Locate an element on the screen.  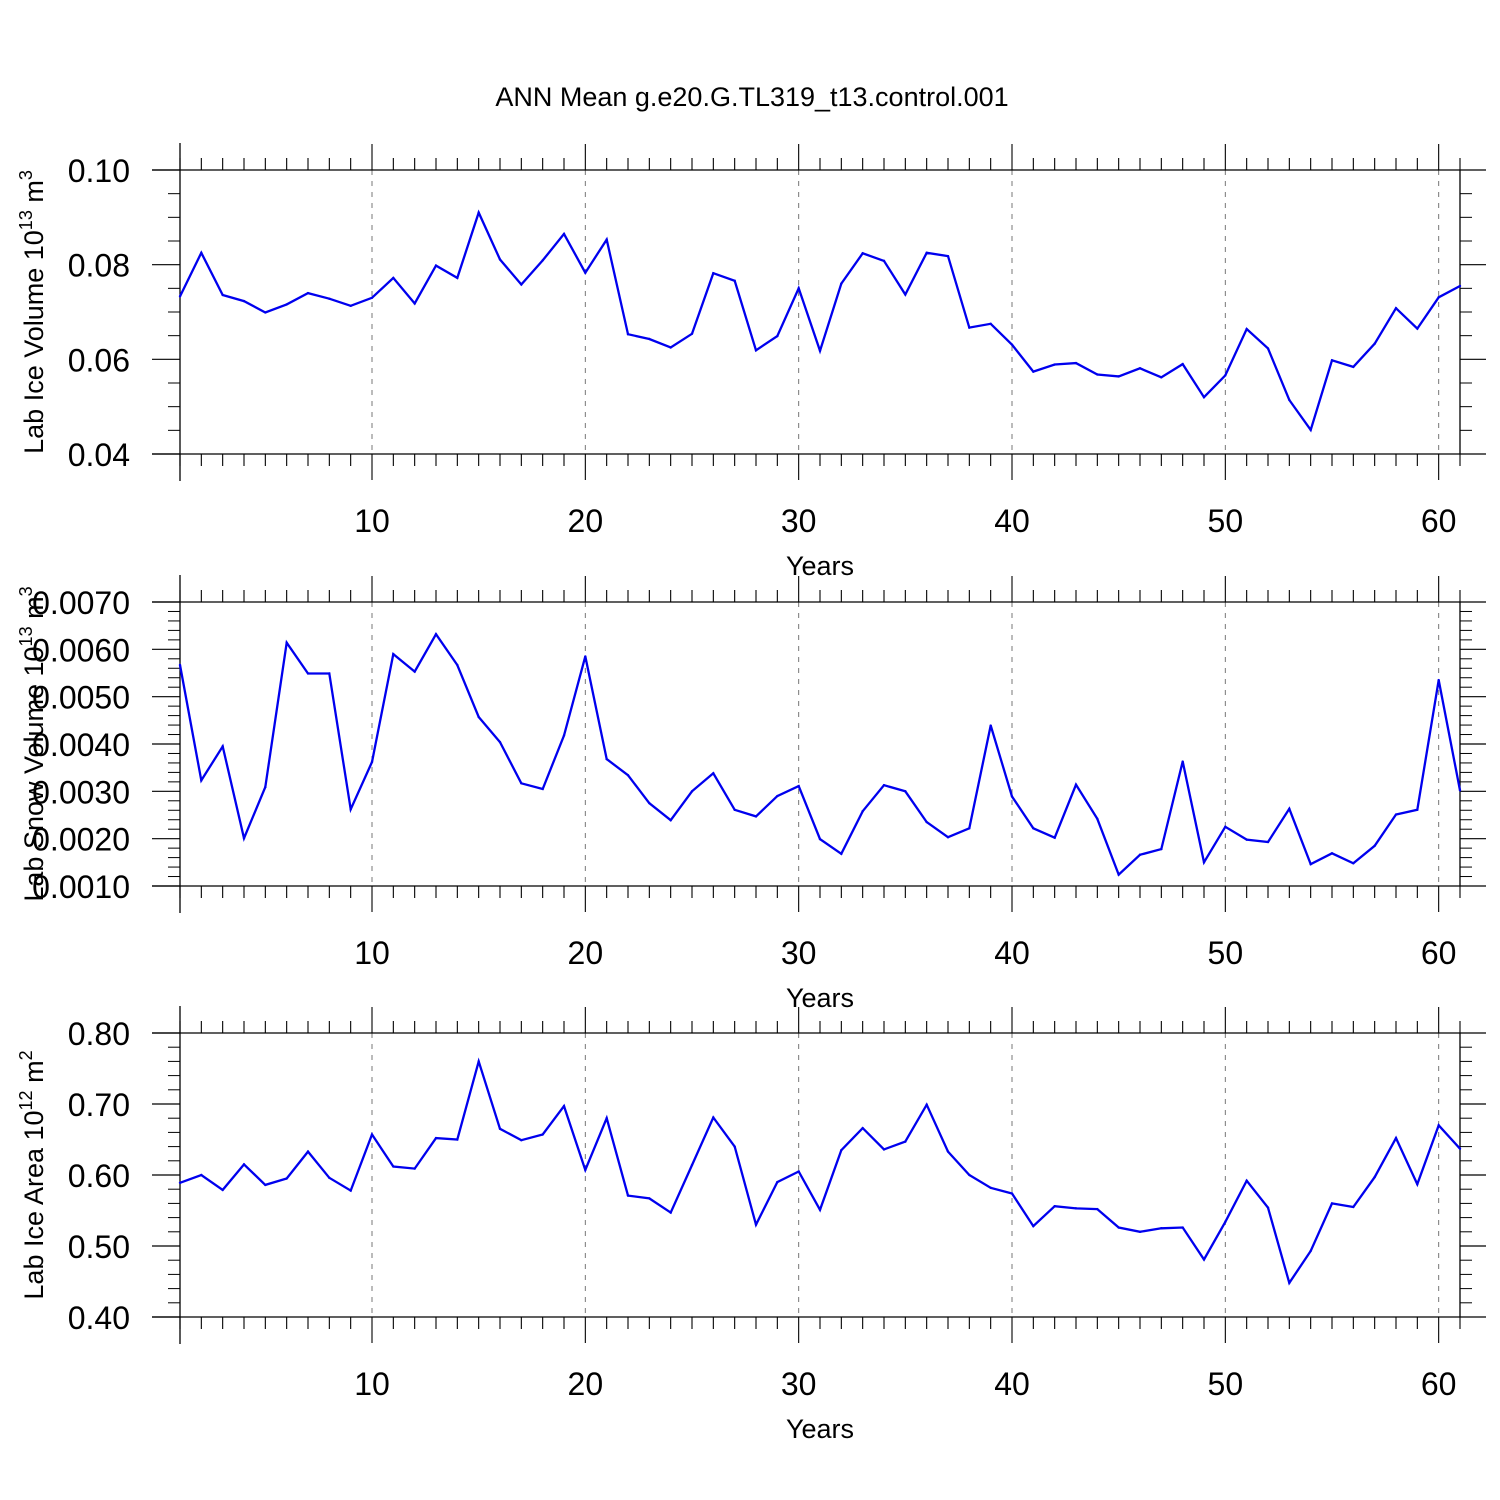
y-tick-label: 0.80 is located at coordinates (99, 1034).